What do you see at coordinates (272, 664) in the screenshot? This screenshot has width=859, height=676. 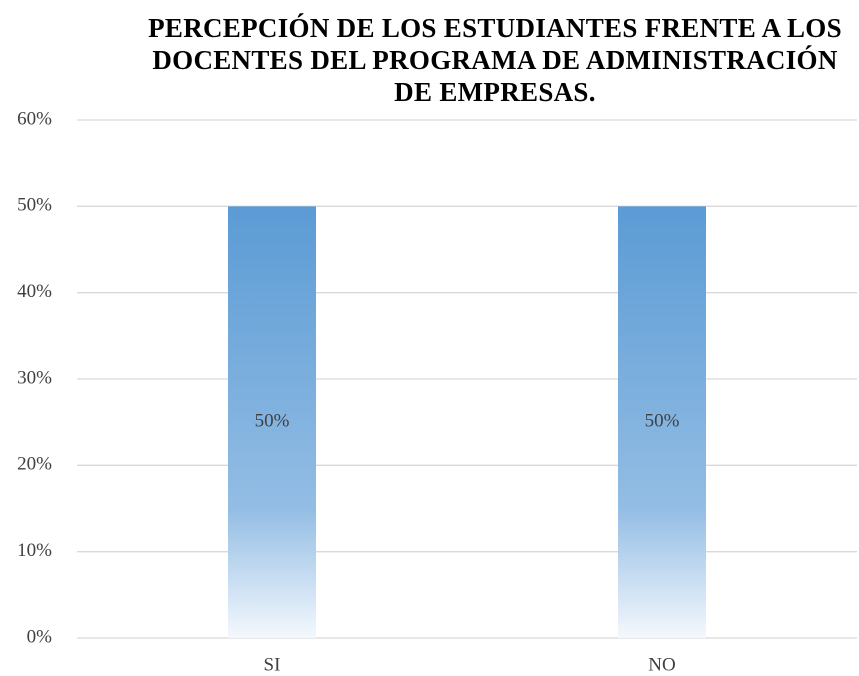 I see `x-tick-label: SI` at bounding box center [272, 664].